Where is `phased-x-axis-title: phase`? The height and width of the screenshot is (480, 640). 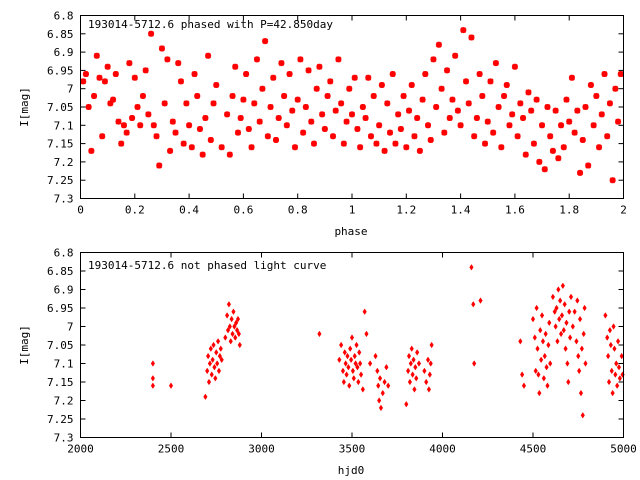 phased-x-axis-title: phase is located at coordinates (350, 231).